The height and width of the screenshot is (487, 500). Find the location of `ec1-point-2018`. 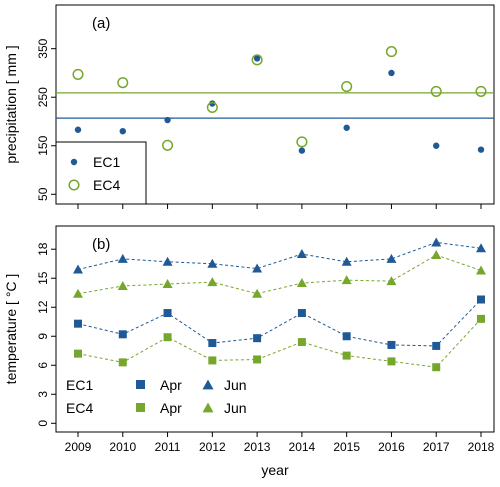

ec1-point-2018 is located at coordinates (481, 149).